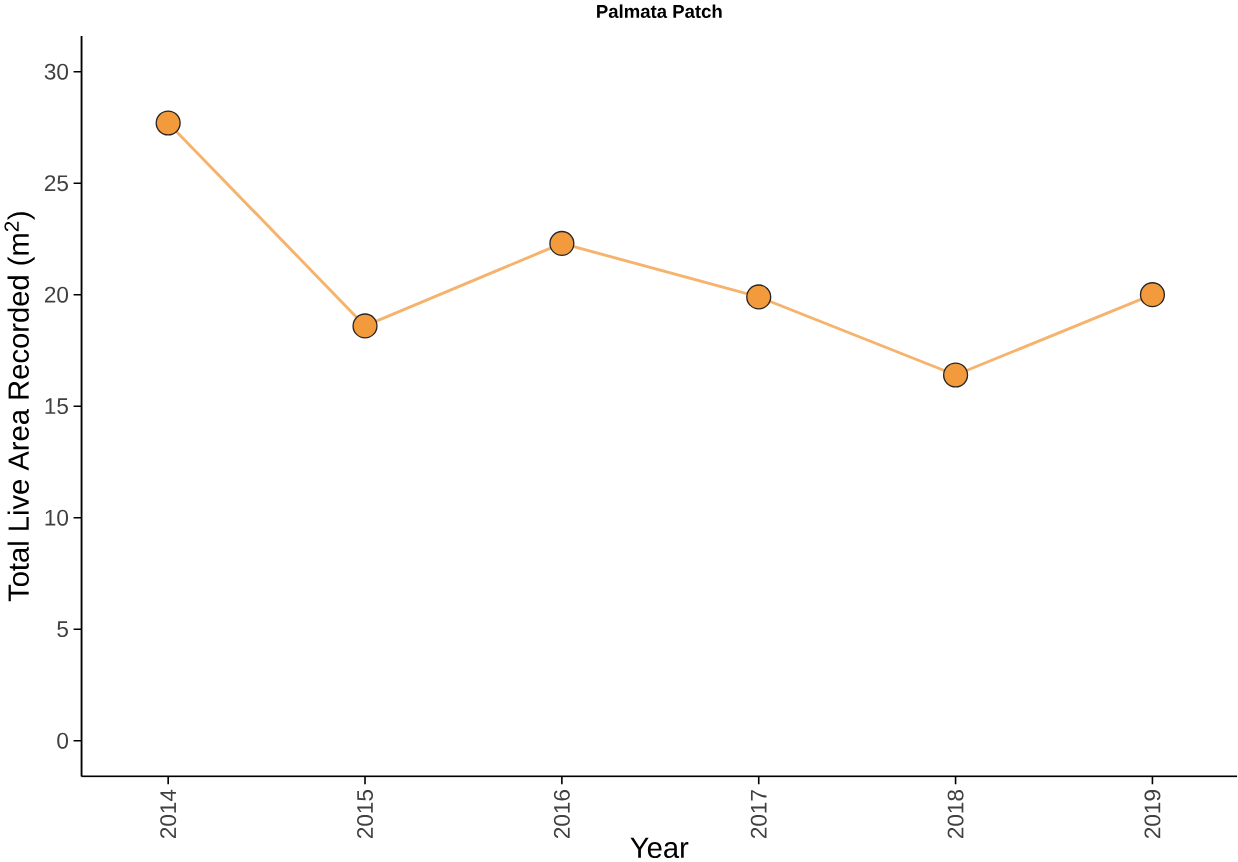 This screenshot has height=862, width=1238. What do you see at coordinates (1152, 813) in the screenshot?
I see `x-tick-label: 2019` at bounding box center [1152, 813].